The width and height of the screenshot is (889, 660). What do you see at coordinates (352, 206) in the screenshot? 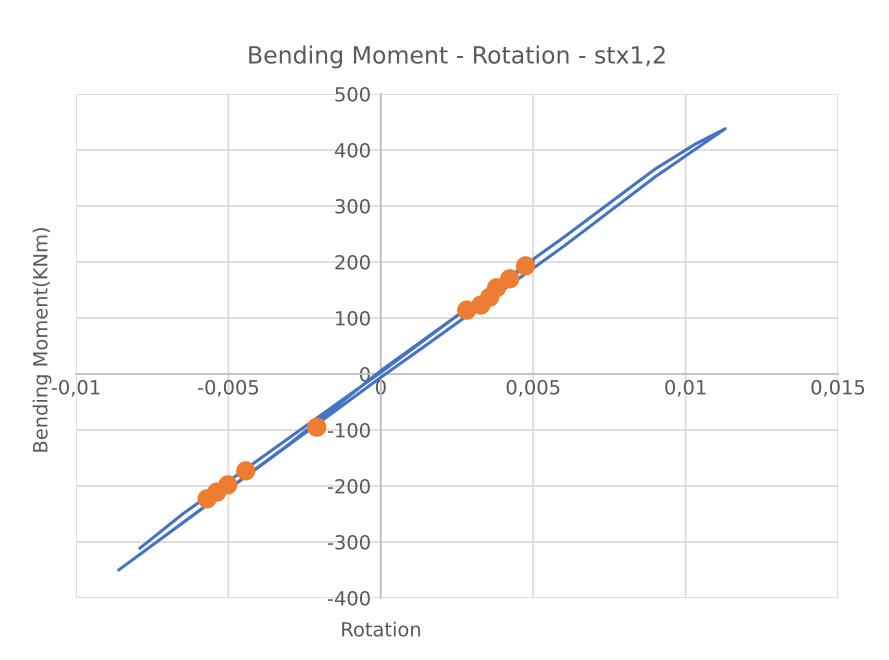
I see `y-tick-label: 300` at bounding box center [352, 206].